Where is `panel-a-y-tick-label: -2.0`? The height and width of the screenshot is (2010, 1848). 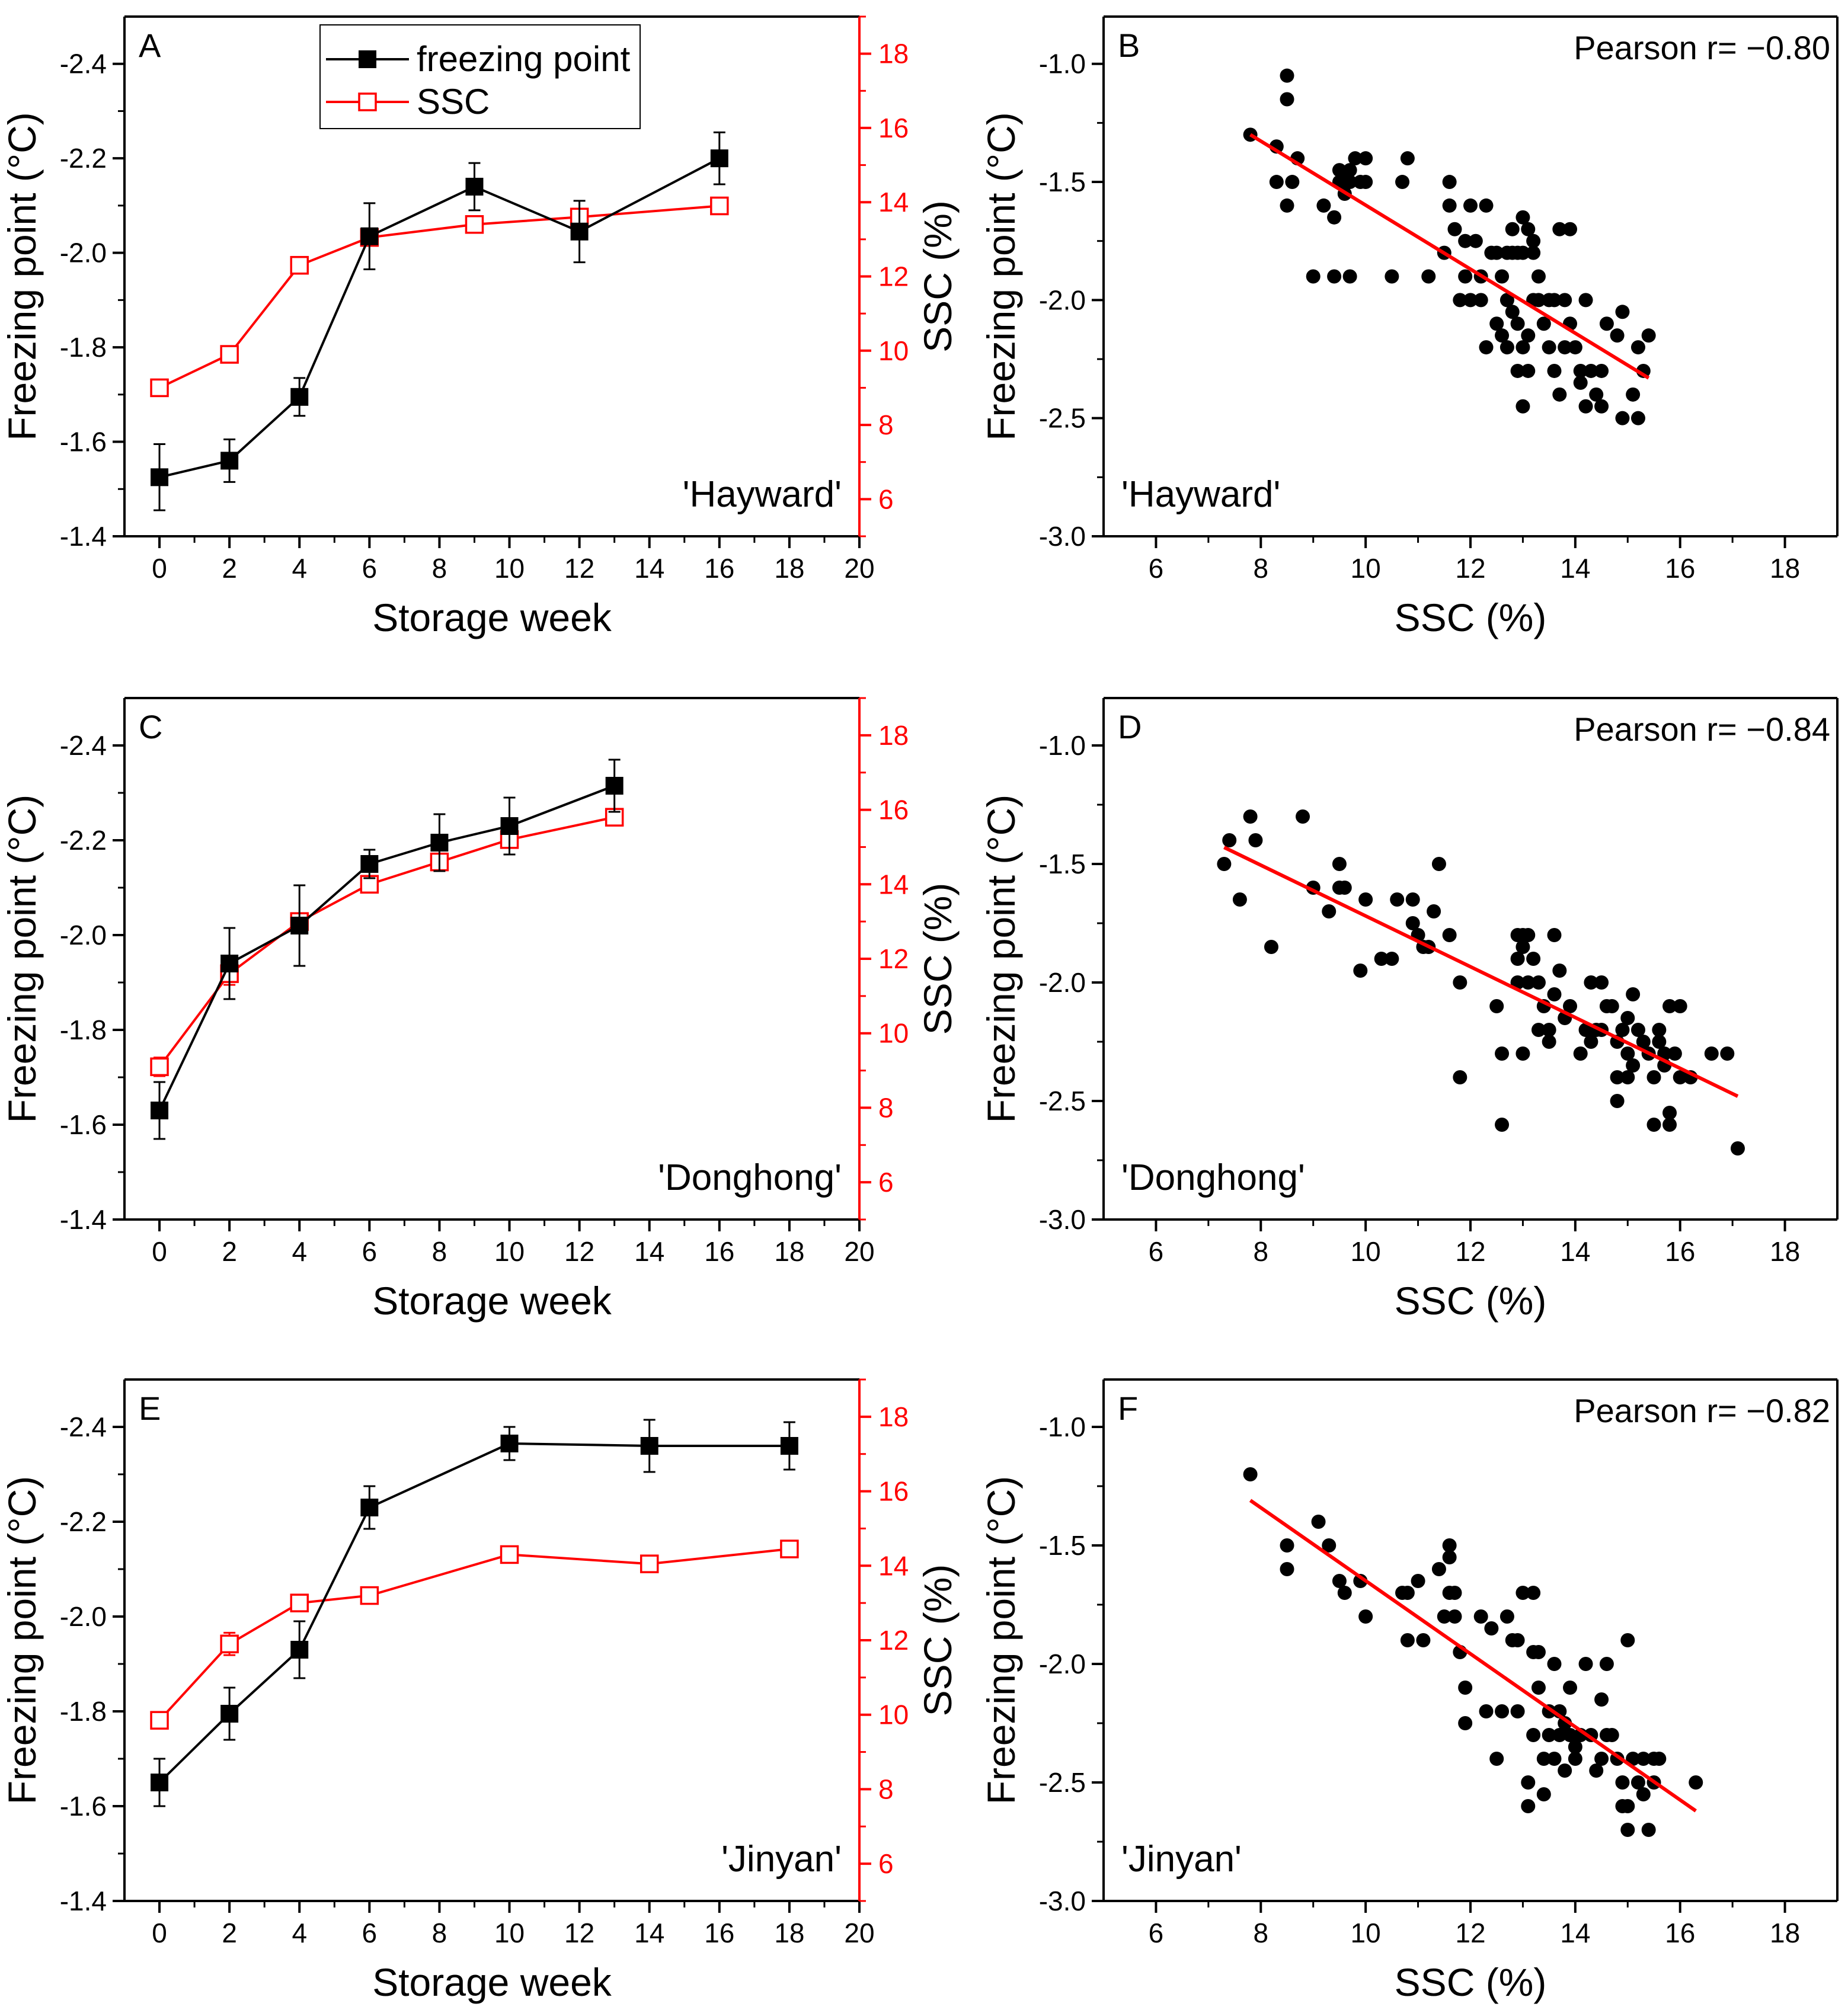 panel-a-y-tick-label: -2.0 is located at coordinates (83, 253).